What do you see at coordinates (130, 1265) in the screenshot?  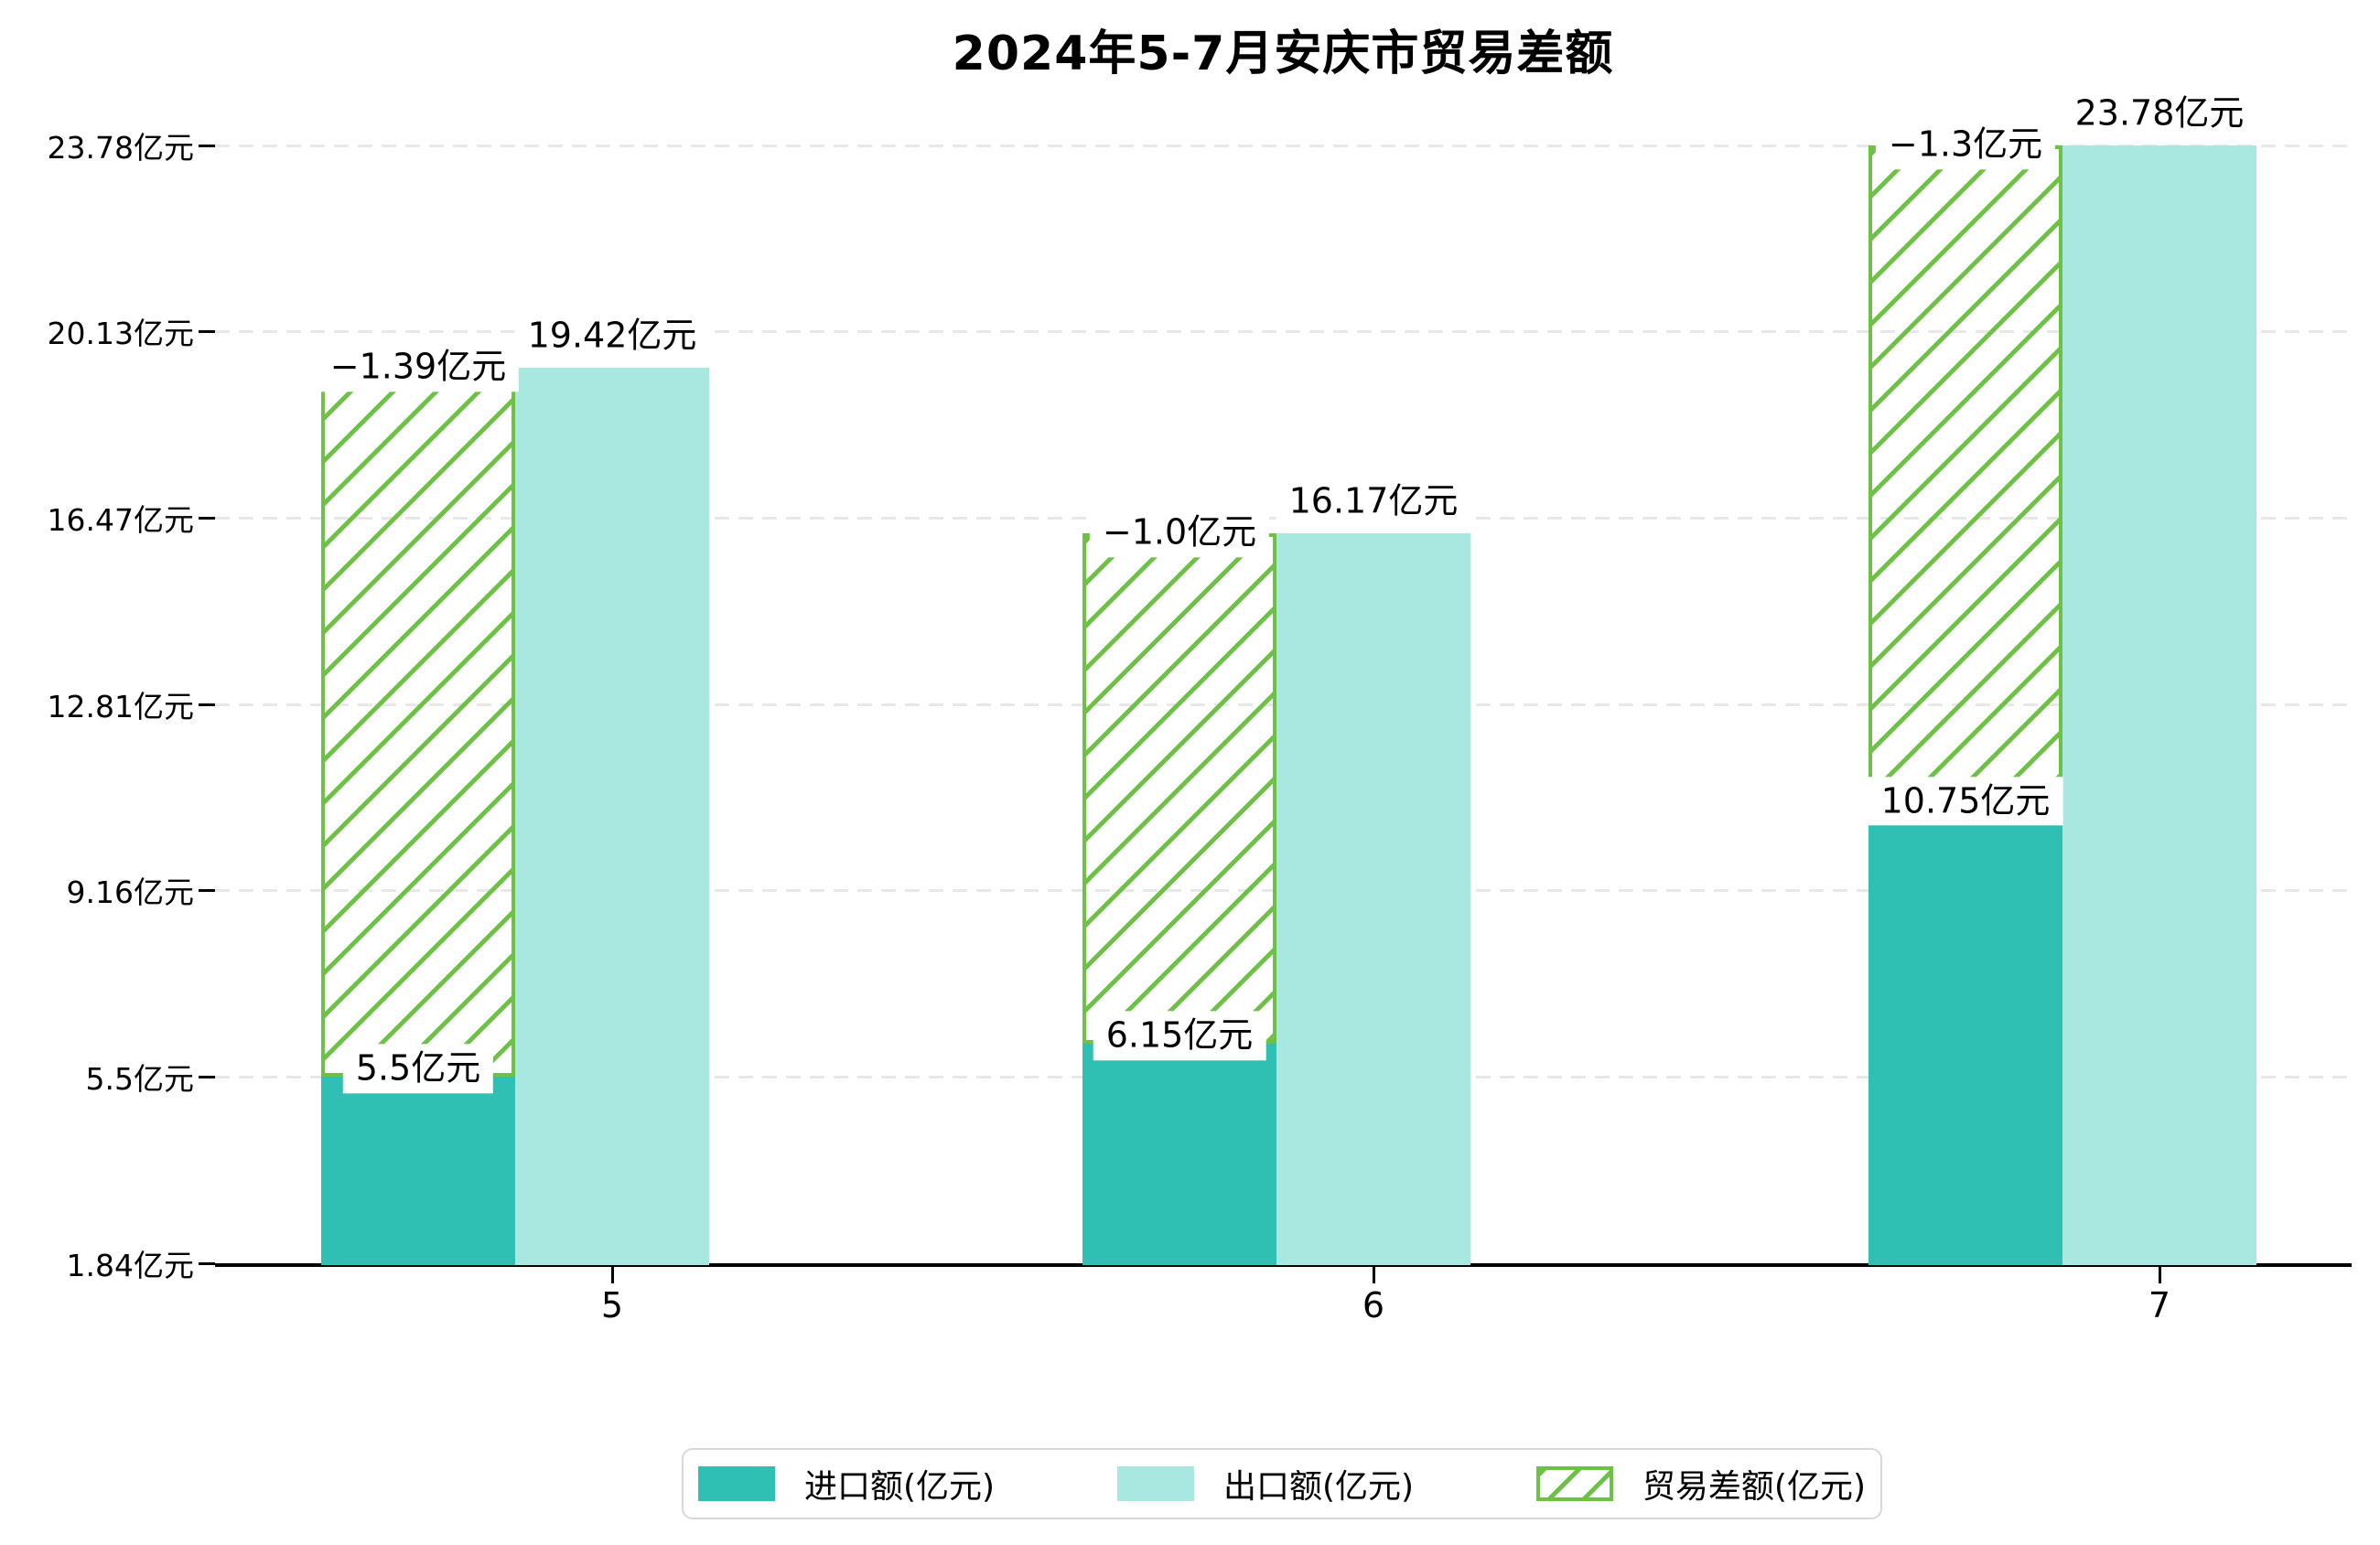 I see `y-axis-label: 1.84亿元` at bounding box center [130, 1265].